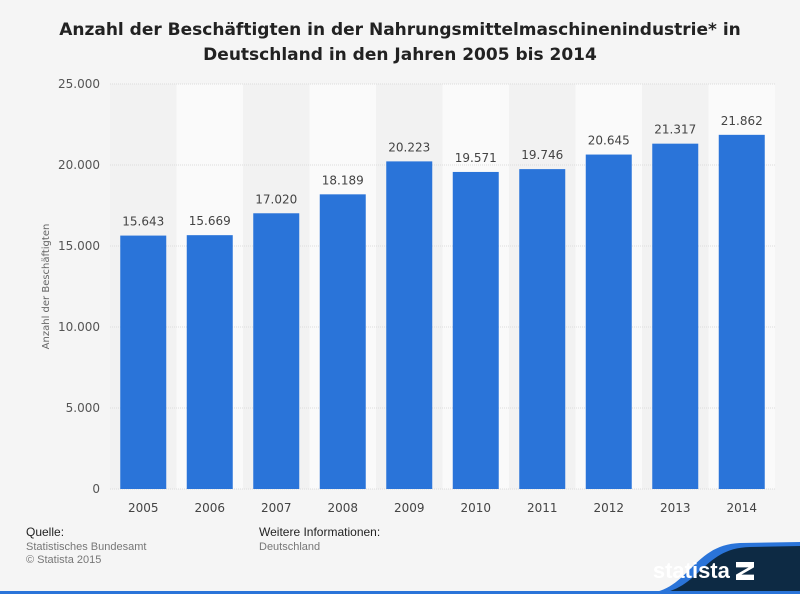 Image resolution: width=800 pixels, height=594 pixels. Describe the element at coordinates (79, 165) in the screenshot. I see `y-tick-label: 20.000` at that location.